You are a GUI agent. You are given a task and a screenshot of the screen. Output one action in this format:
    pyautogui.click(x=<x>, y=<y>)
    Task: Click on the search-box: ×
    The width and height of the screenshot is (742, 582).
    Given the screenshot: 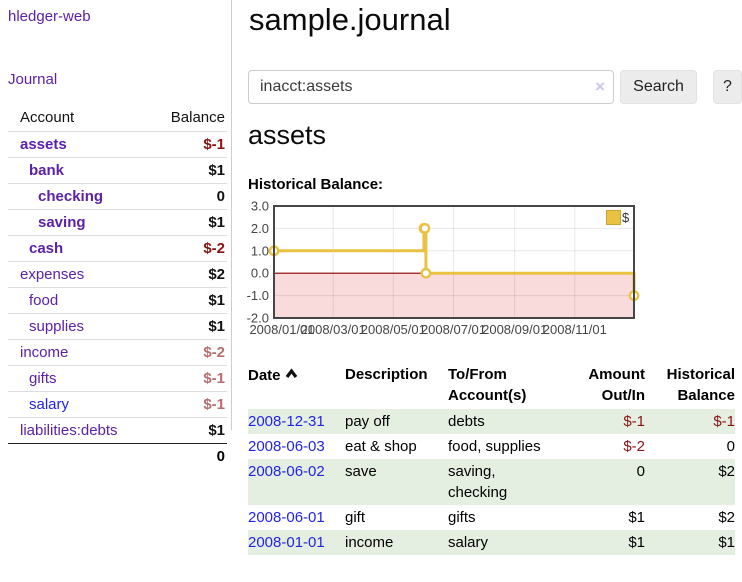 What is the action you would take?
    pyautogui.click(x=431, y=87)
    